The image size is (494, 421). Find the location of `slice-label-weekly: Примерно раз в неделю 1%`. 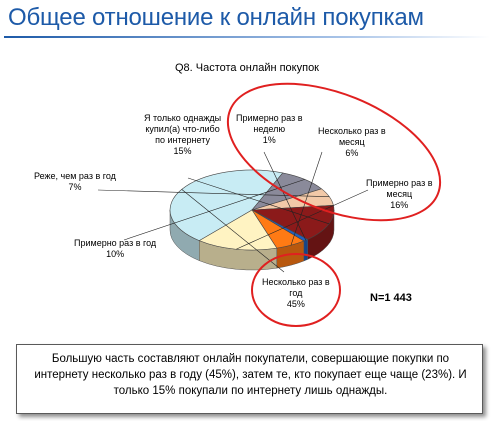

slice-label-weekly: Примерно раз в неделю 1% is located at coordinates (269, 129).